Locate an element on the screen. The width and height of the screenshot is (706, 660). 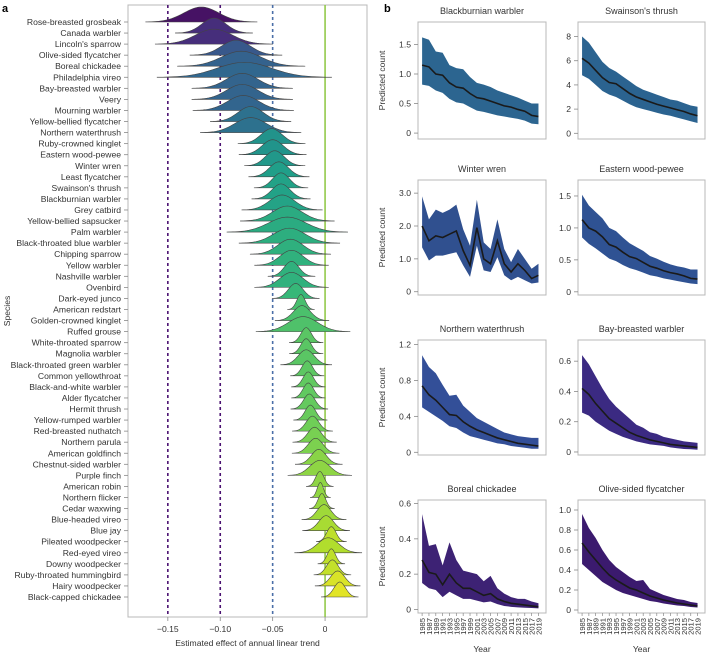
year-tick-label: 1997 is located at coordinates (623, 626).